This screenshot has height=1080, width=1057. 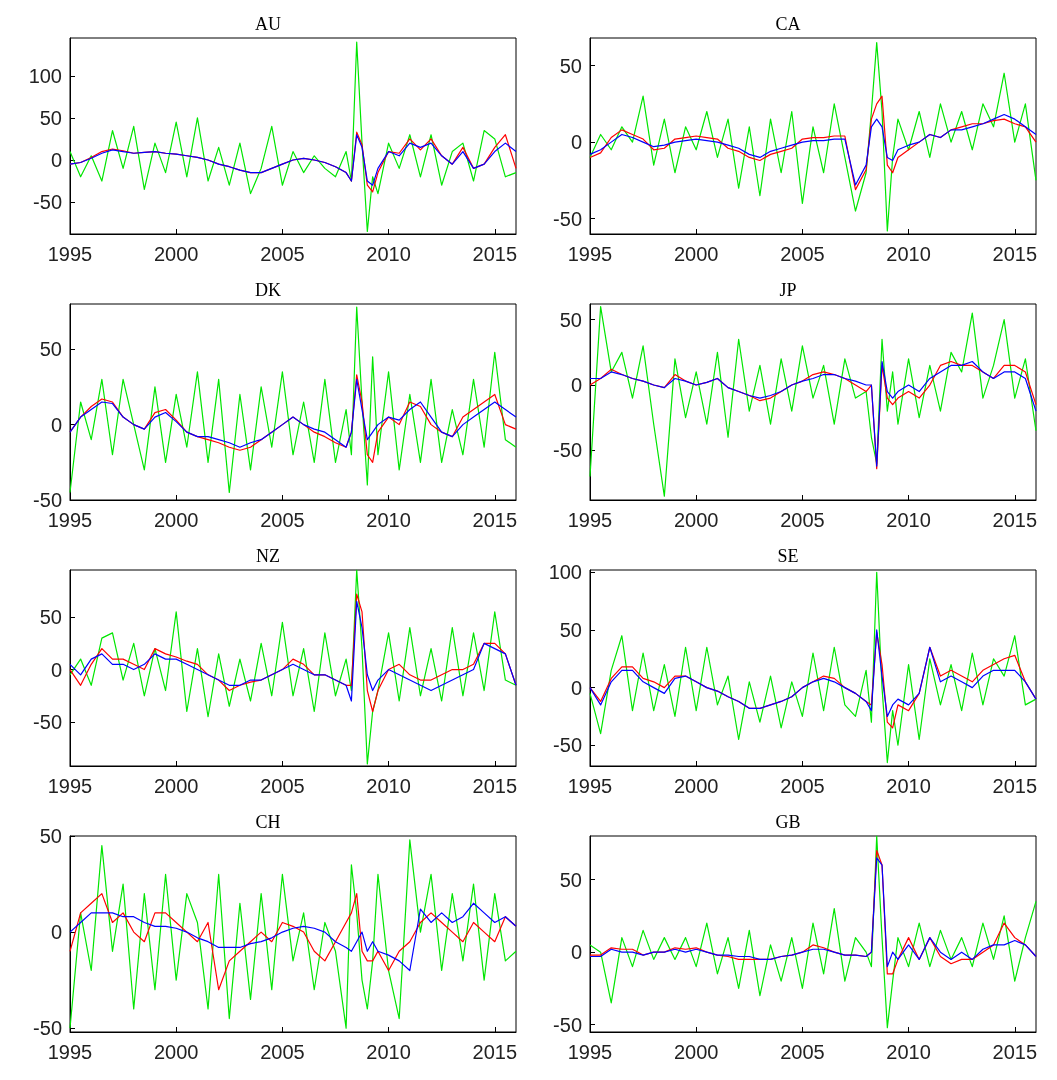 I want to click on chart-title: NZ, so click(x=268, y=556).